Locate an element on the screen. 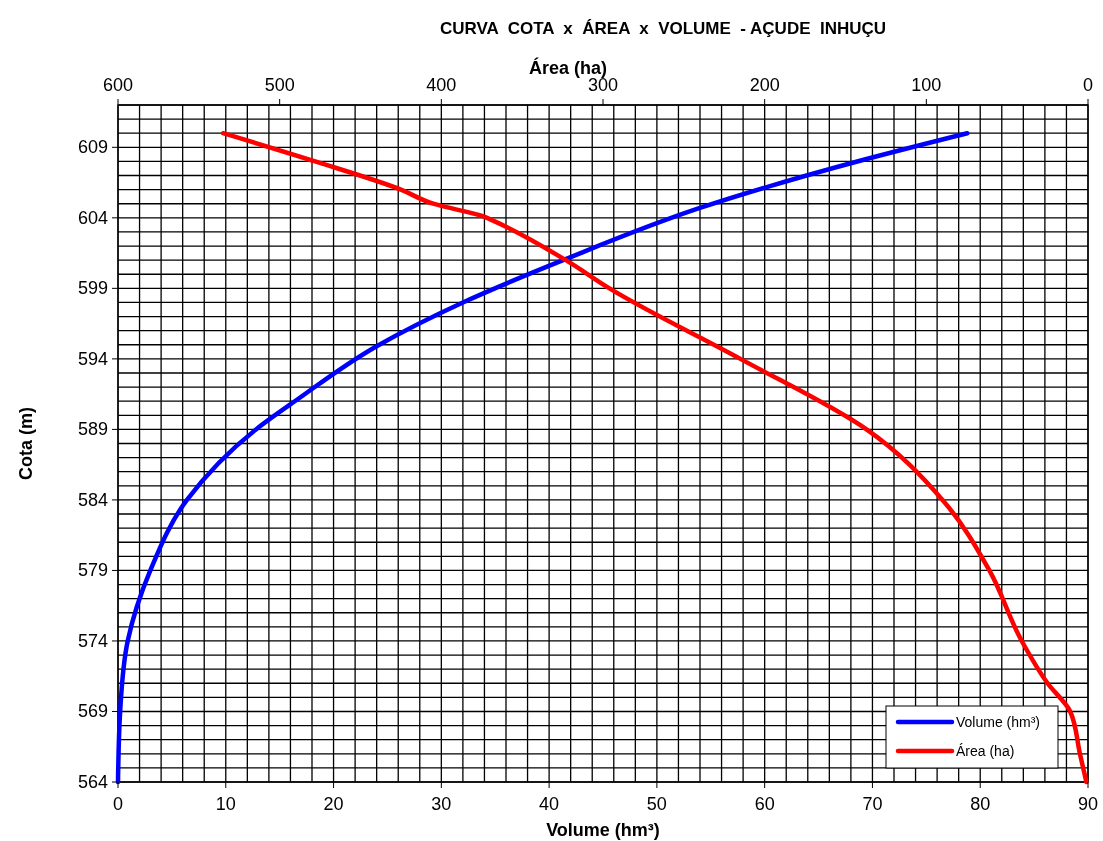 Image resolution: width=1103 pixels, height=841 pixels. x-tick-label: 90 is located at coordinates (1088, 804).